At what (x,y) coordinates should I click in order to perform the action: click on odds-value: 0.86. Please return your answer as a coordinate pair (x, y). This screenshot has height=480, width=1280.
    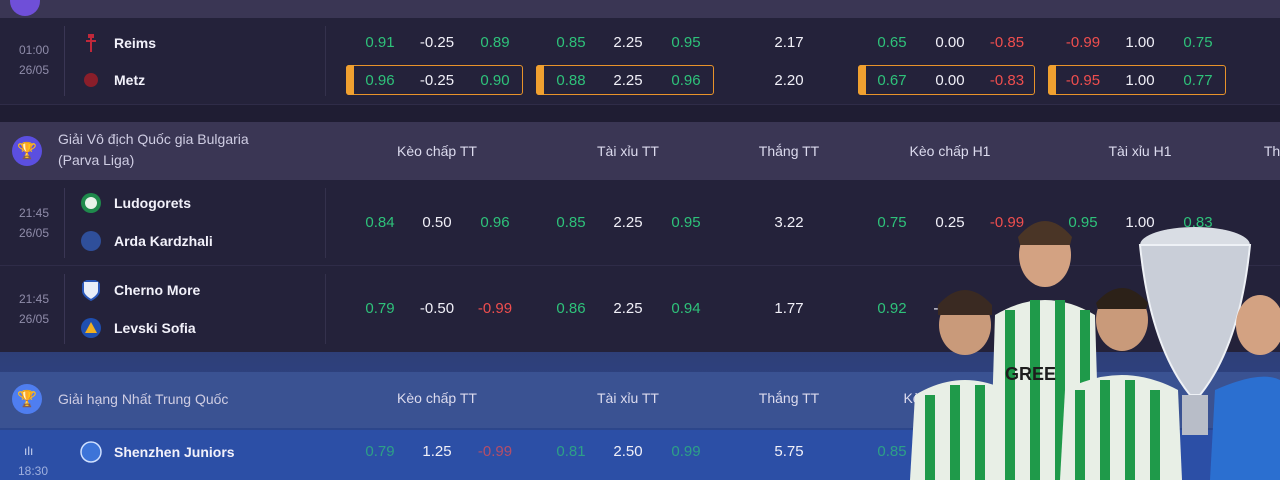
    Looking at the image, I should click on (571, 308).